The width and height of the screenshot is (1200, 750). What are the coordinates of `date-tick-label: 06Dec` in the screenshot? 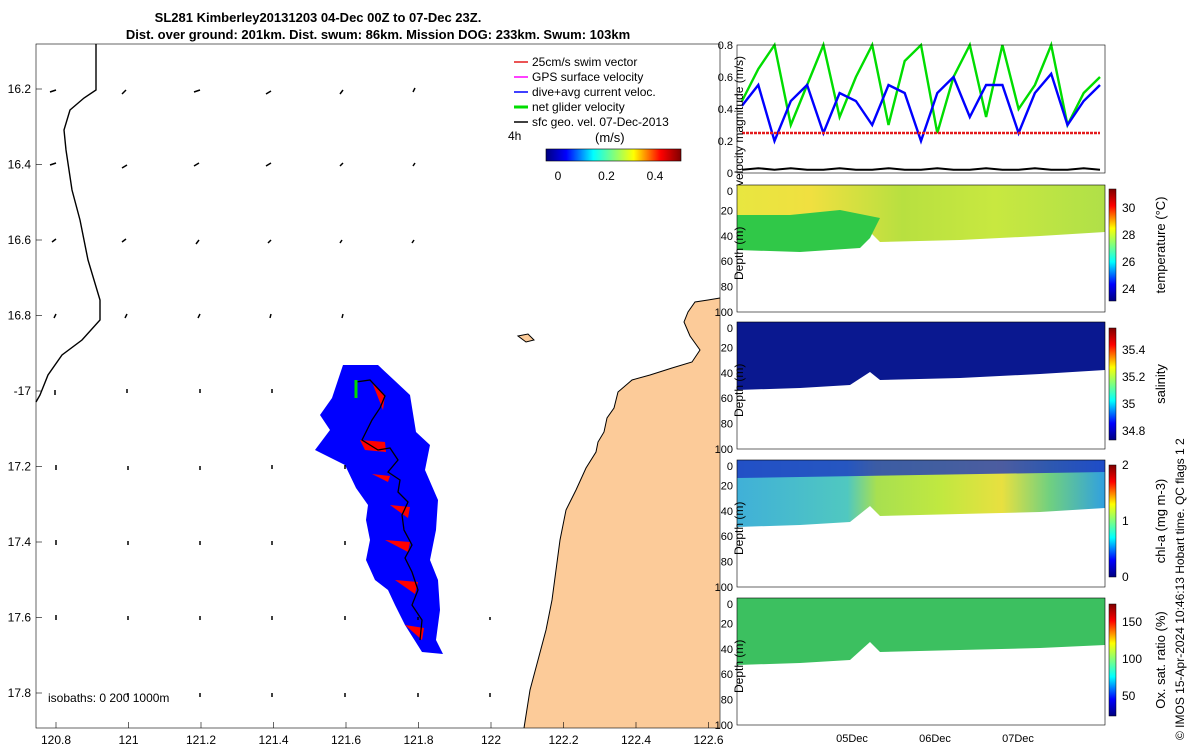 It's located at (935, 739).